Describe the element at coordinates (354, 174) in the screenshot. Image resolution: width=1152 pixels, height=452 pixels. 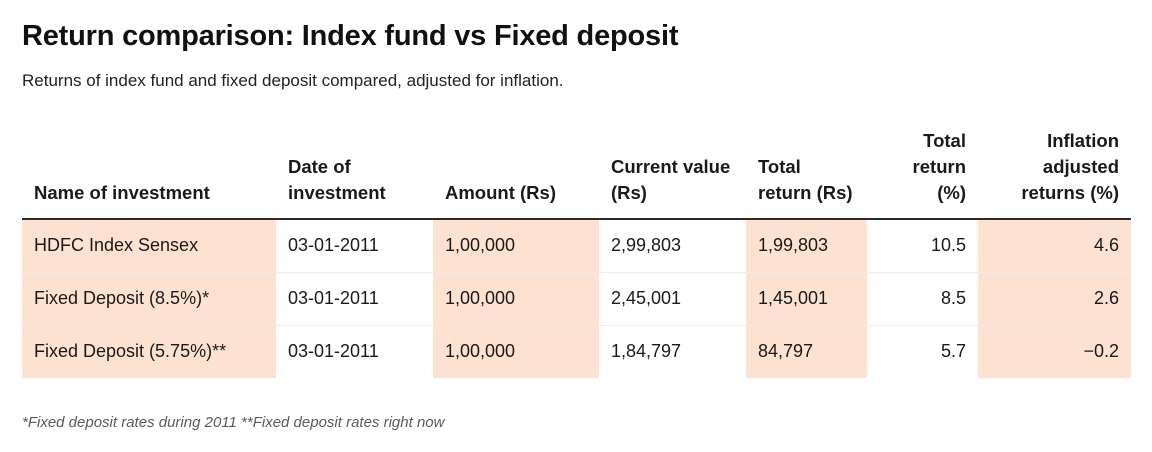
I see `column-header-date: Date of investment` at that location.